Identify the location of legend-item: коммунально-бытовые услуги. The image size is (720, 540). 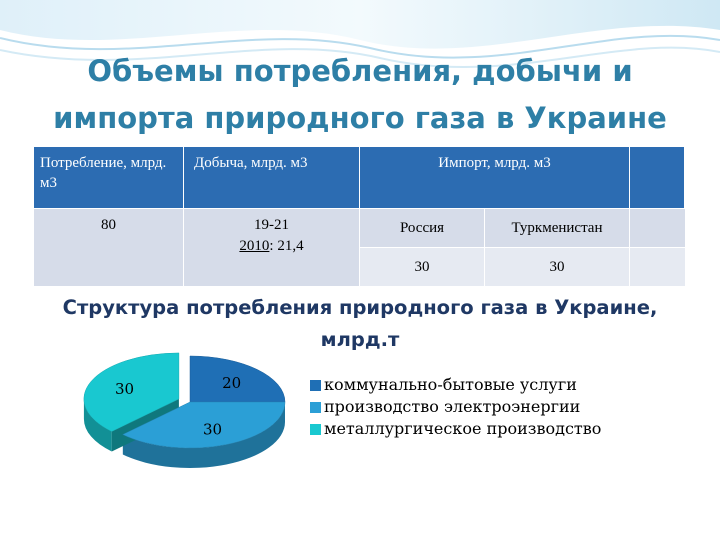
(455, 385).